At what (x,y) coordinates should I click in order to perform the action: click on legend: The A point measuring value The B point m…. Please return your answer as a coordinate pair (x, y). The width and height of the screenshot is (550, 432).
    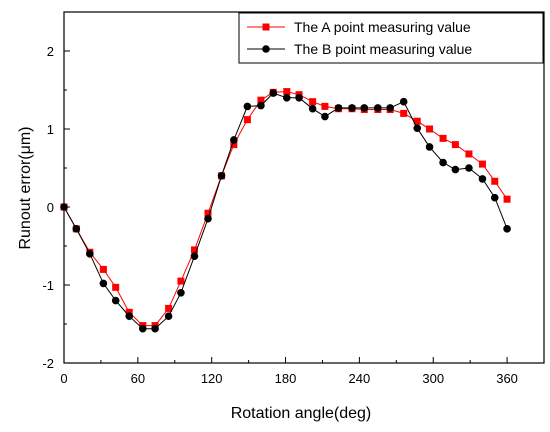
    Looking at the image, I should click on (391, 38).